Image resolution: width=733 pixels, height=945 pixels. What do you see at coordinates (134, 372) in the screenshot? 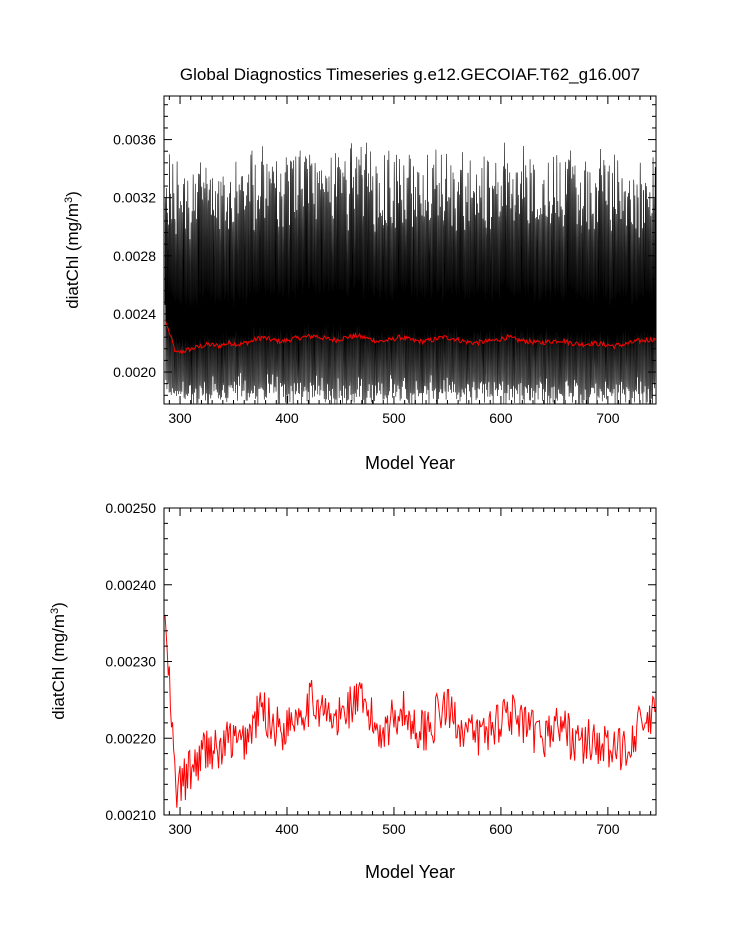
I see `y-tick-label: 0.0020` at bounding box center [134, 372].